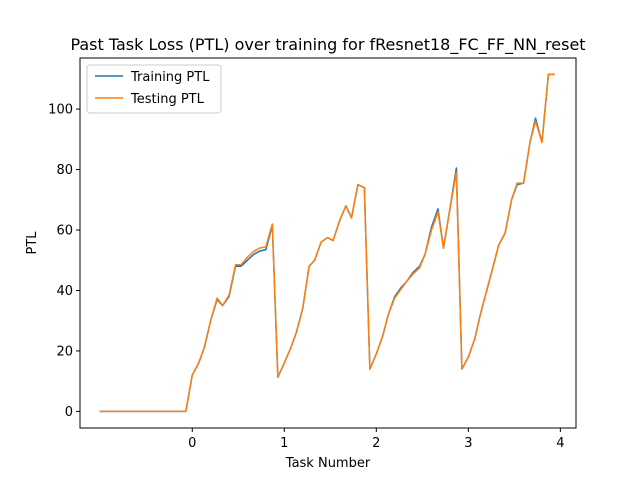  I want to click on y-tick-label: 60, so click(64, 231).